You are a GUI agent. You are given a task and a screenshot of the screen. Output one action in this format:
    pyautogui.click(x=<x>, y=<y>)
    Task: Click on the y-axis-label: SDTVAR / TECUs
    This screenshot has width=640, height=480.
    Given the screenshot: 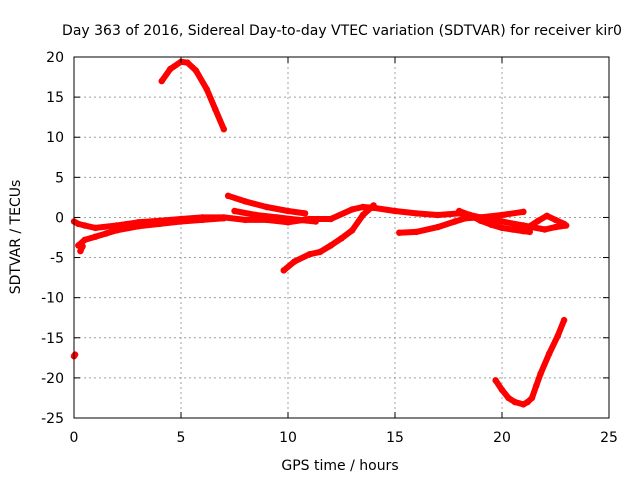 What is the action you would take?
    pyautogui.click(x=16, y=237)
    